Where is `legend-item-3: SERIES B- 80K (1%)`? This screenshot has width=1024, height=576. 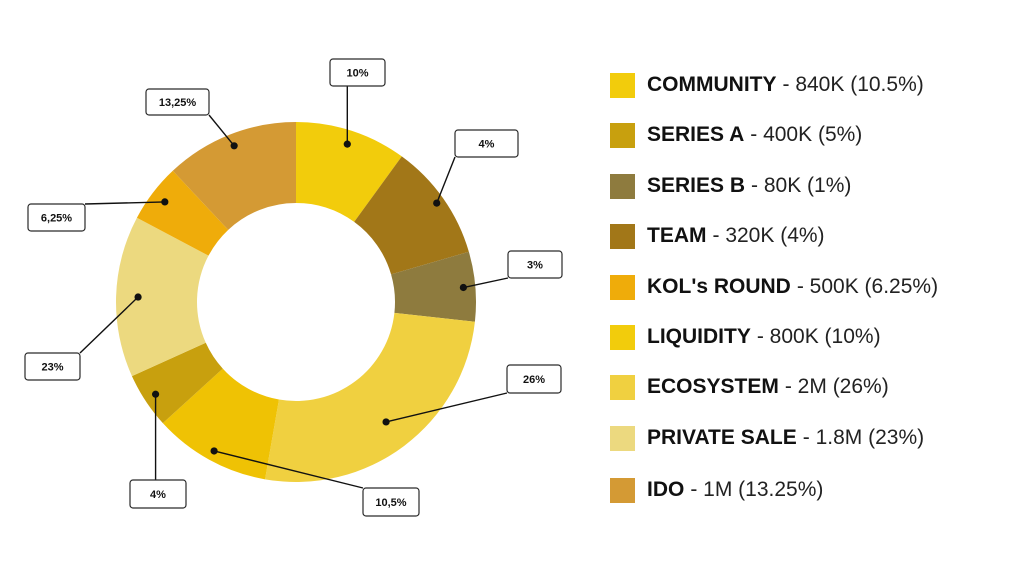 legend-item-3: SERIES B- 80K (1%) is located at coordinates (730, 186).